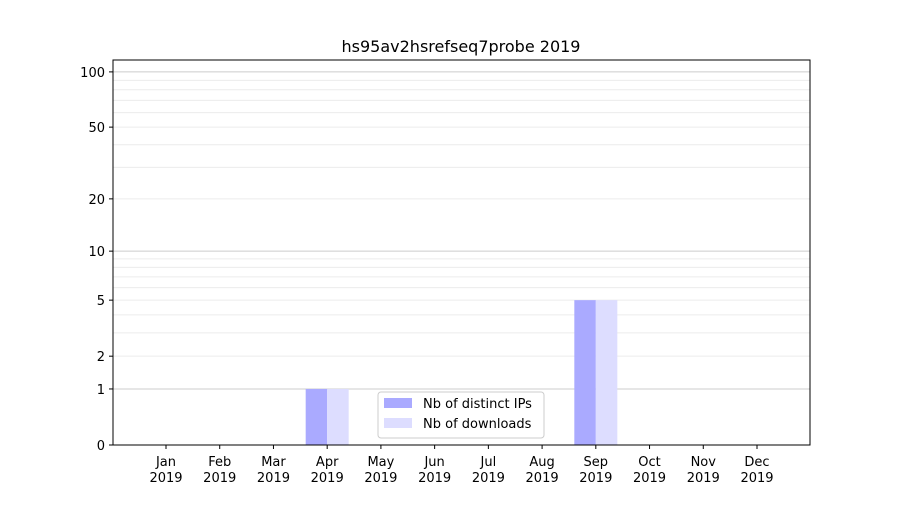 This screenshot has height=505, width=900. I want to click on y-tick-label: 20, so click(96, 200).